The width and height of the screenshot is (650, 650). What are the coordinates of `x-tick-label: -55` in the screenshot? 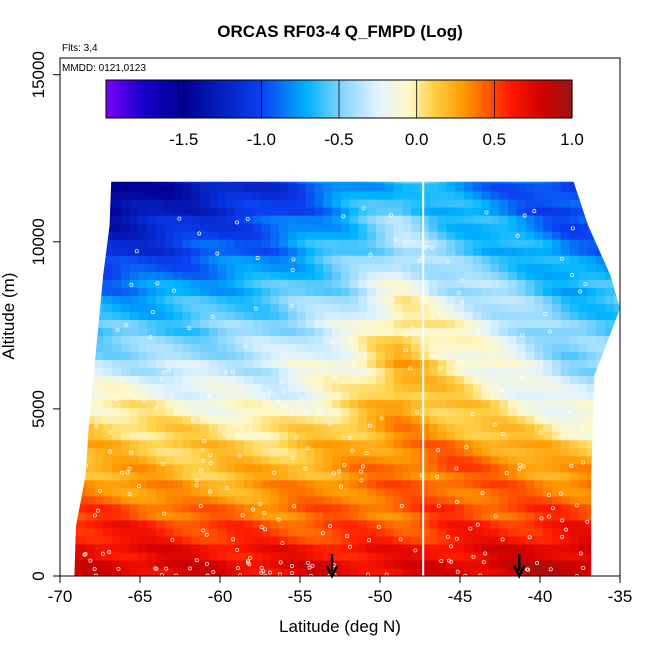 It's located at (300, 596).